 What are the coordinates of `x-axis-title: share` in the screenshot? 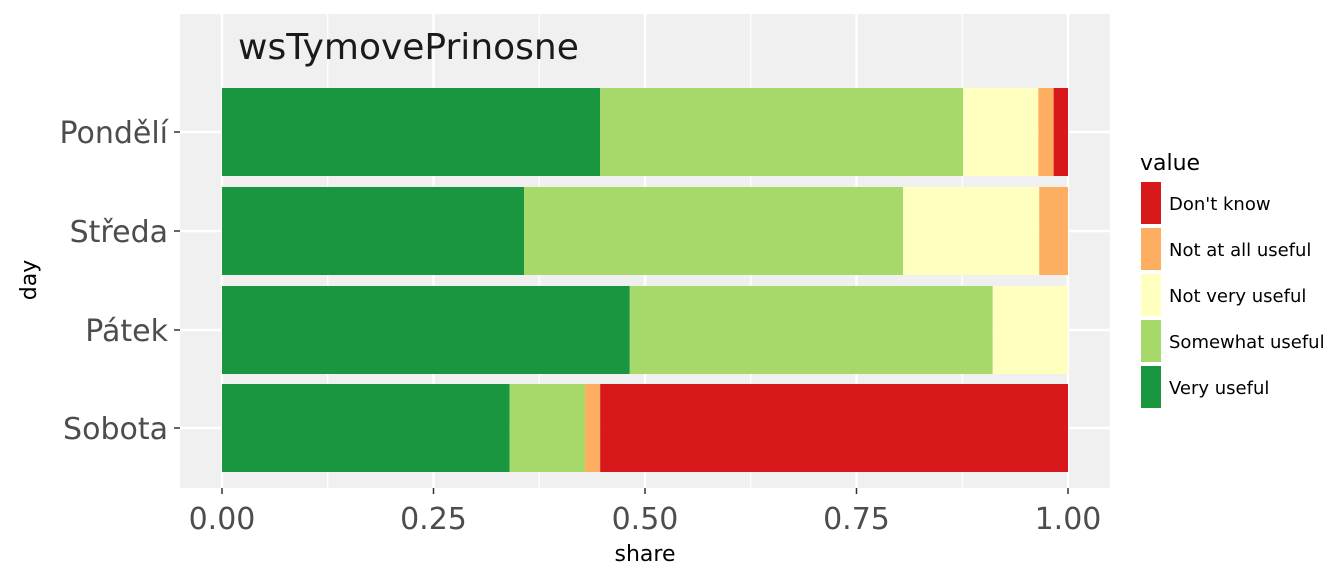 It's located at (645, 554).